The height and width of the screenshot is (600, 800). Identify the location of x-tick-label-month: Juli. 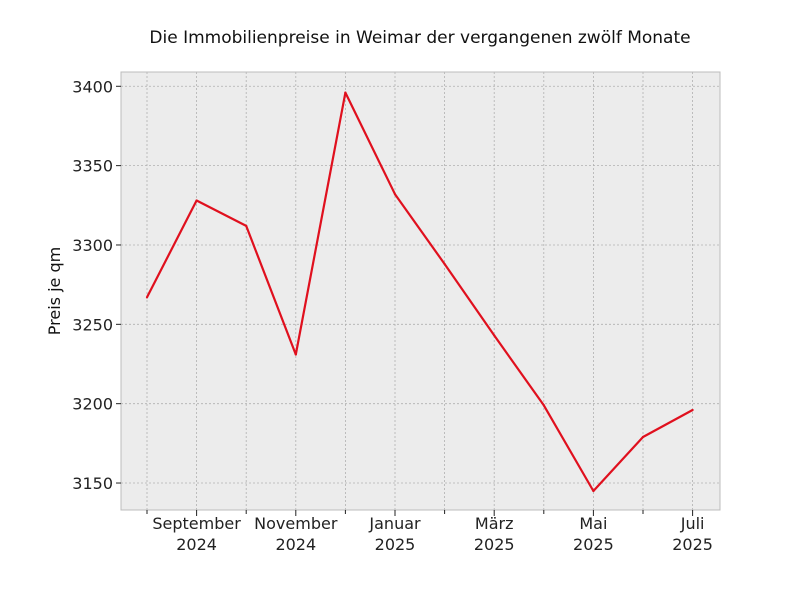
(692, 523).